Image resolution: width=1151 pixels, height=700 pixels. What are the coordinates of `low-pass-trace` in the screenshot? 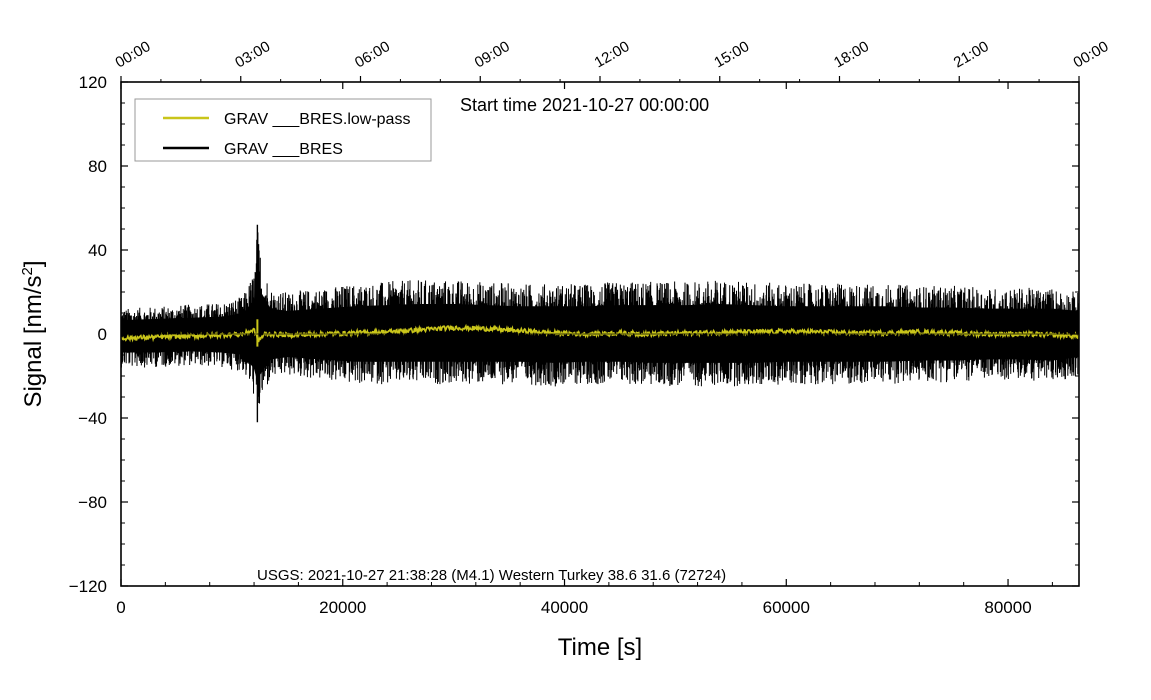 It's located at (600, 333).